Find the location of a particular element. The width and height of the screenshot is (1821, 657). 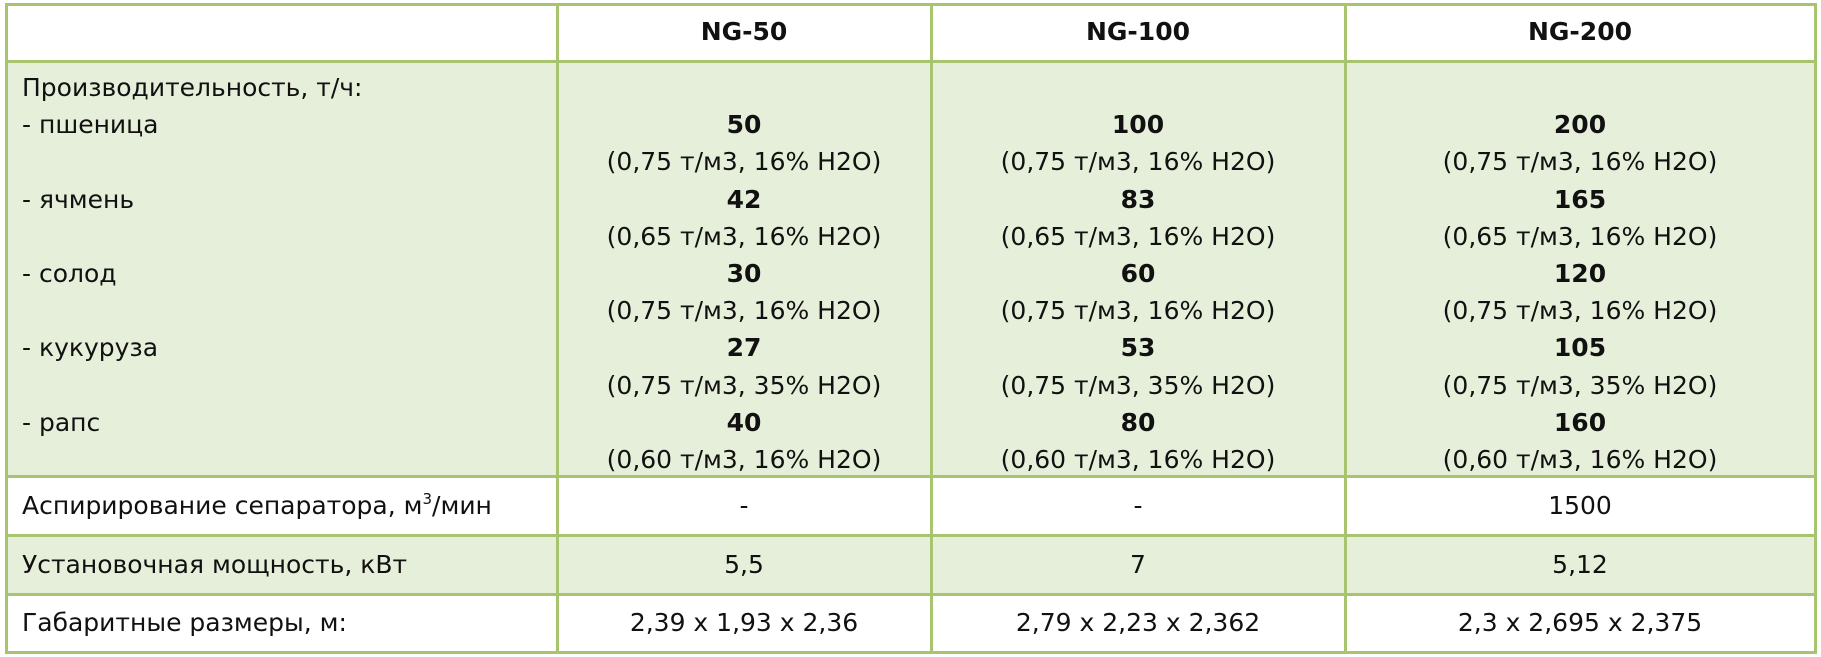

label-text: Габаритные размеры, м: is located at coordinates (184, 622).